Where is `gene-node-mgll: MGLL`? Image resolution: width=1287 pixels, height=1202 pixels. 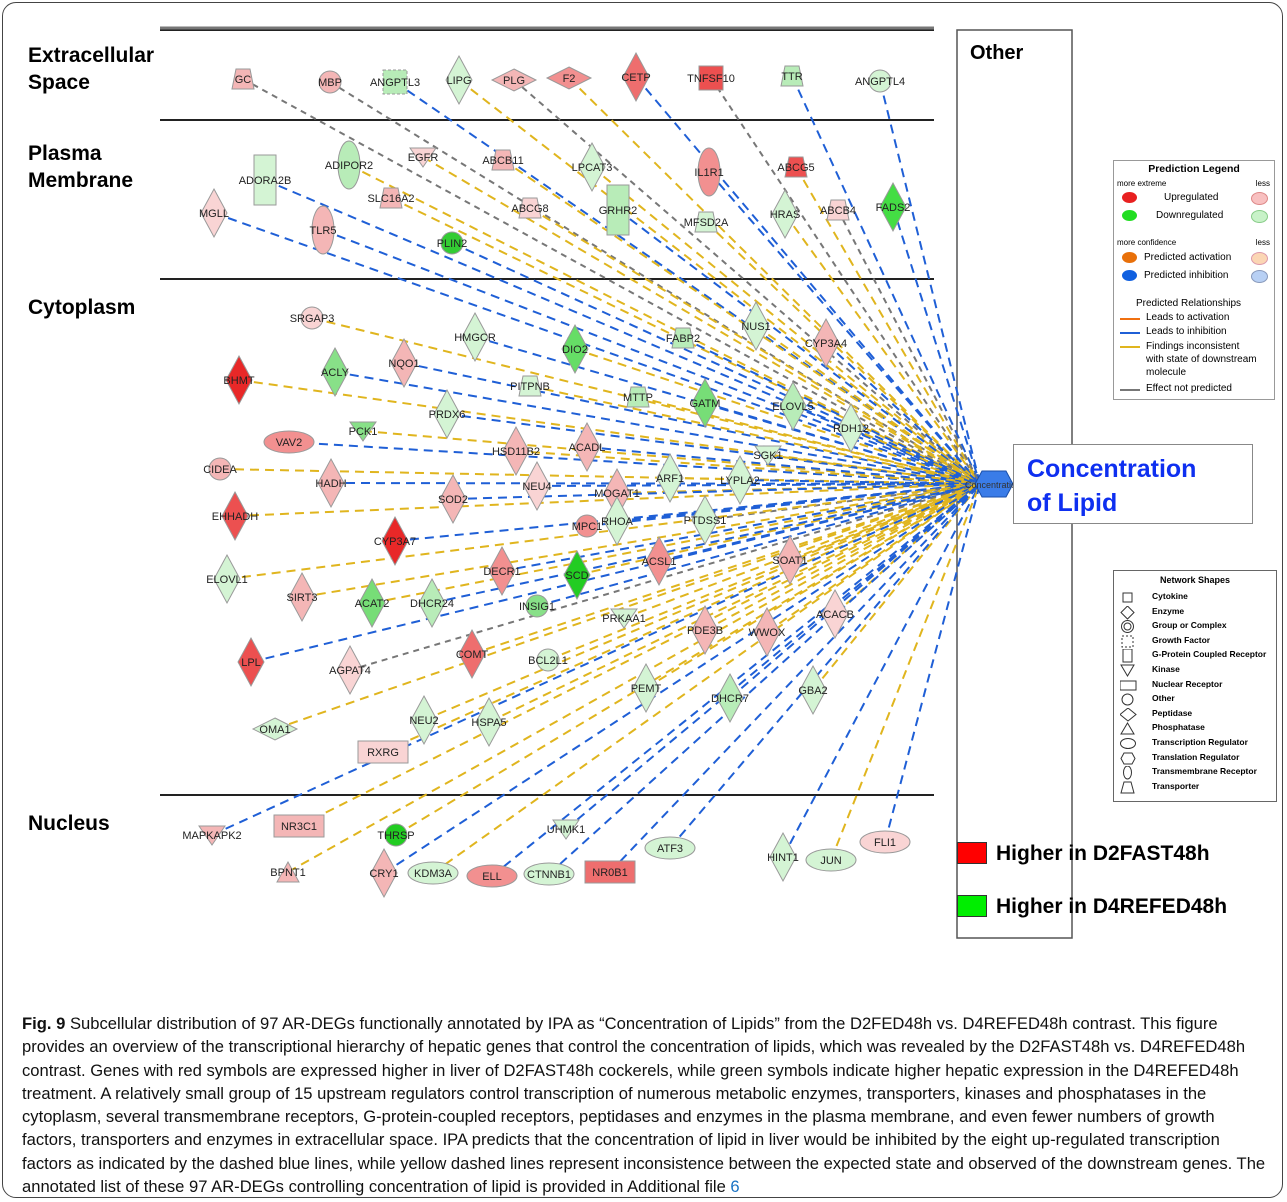 gene-node-mgll: MGLL is located at coordinates (214, 213).